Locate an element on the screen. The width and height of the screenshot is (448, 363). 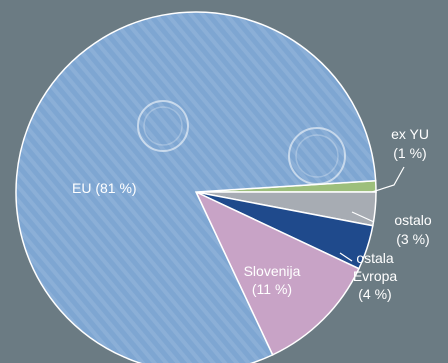
leader-line-ostalo is located at coordinates (363, 217).